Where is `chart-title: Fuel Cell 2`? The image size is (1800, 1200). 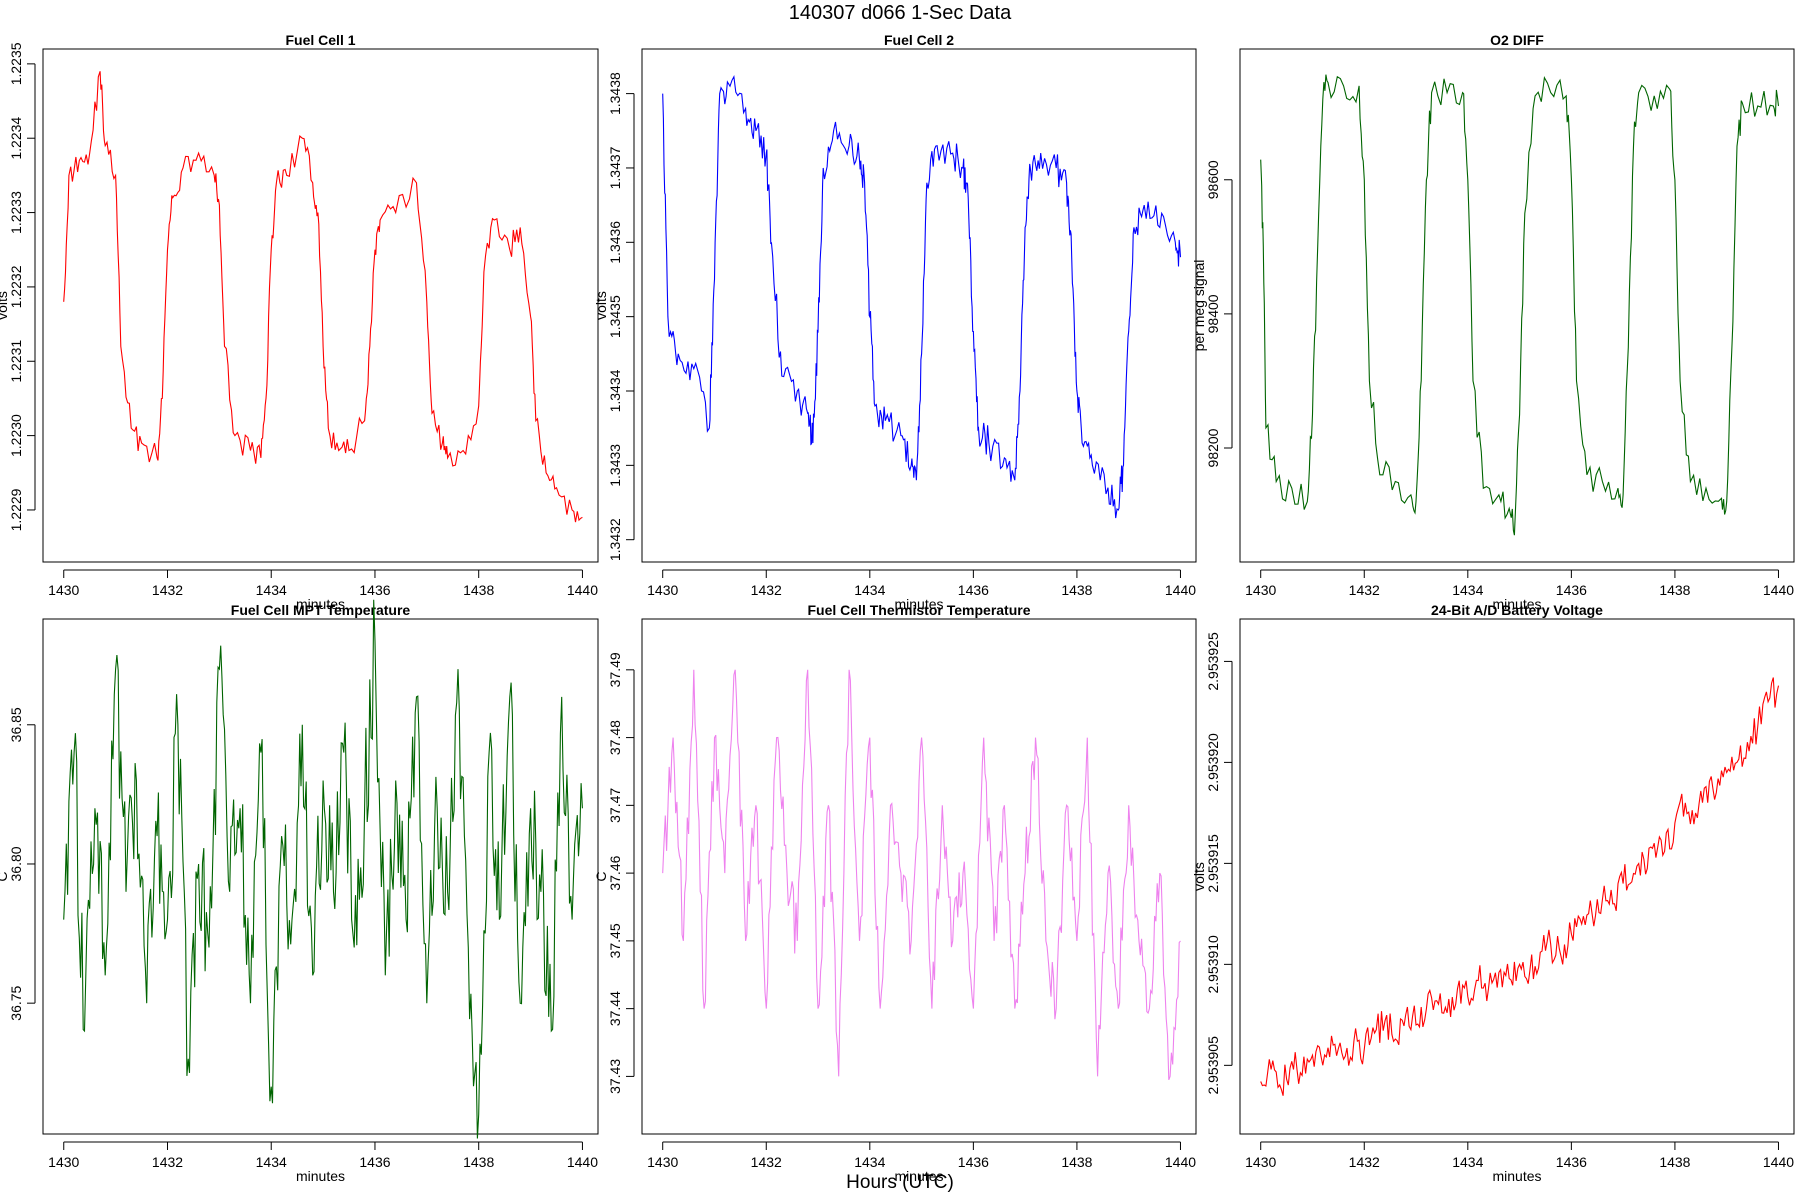
chart-title: Fuel Cell 2 is located at coordinates (919, 40).